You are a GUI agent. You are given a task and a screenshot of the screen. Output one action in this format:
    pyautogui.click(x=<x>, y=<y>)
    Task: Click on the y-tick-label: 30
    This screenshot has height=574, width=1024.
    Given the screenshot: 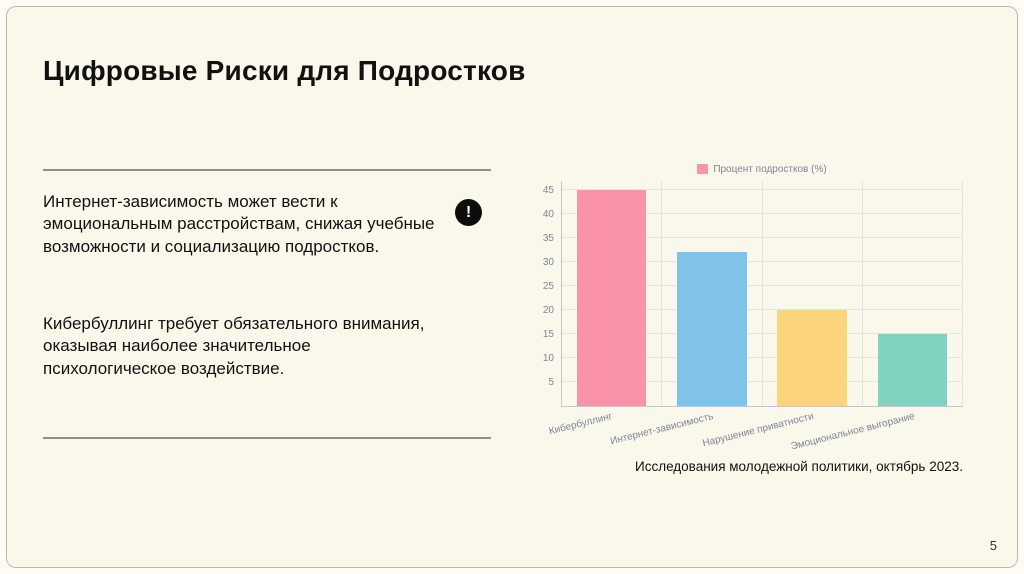 What is the action you would take?
    pyautogui.click(x=548, y=262)
    